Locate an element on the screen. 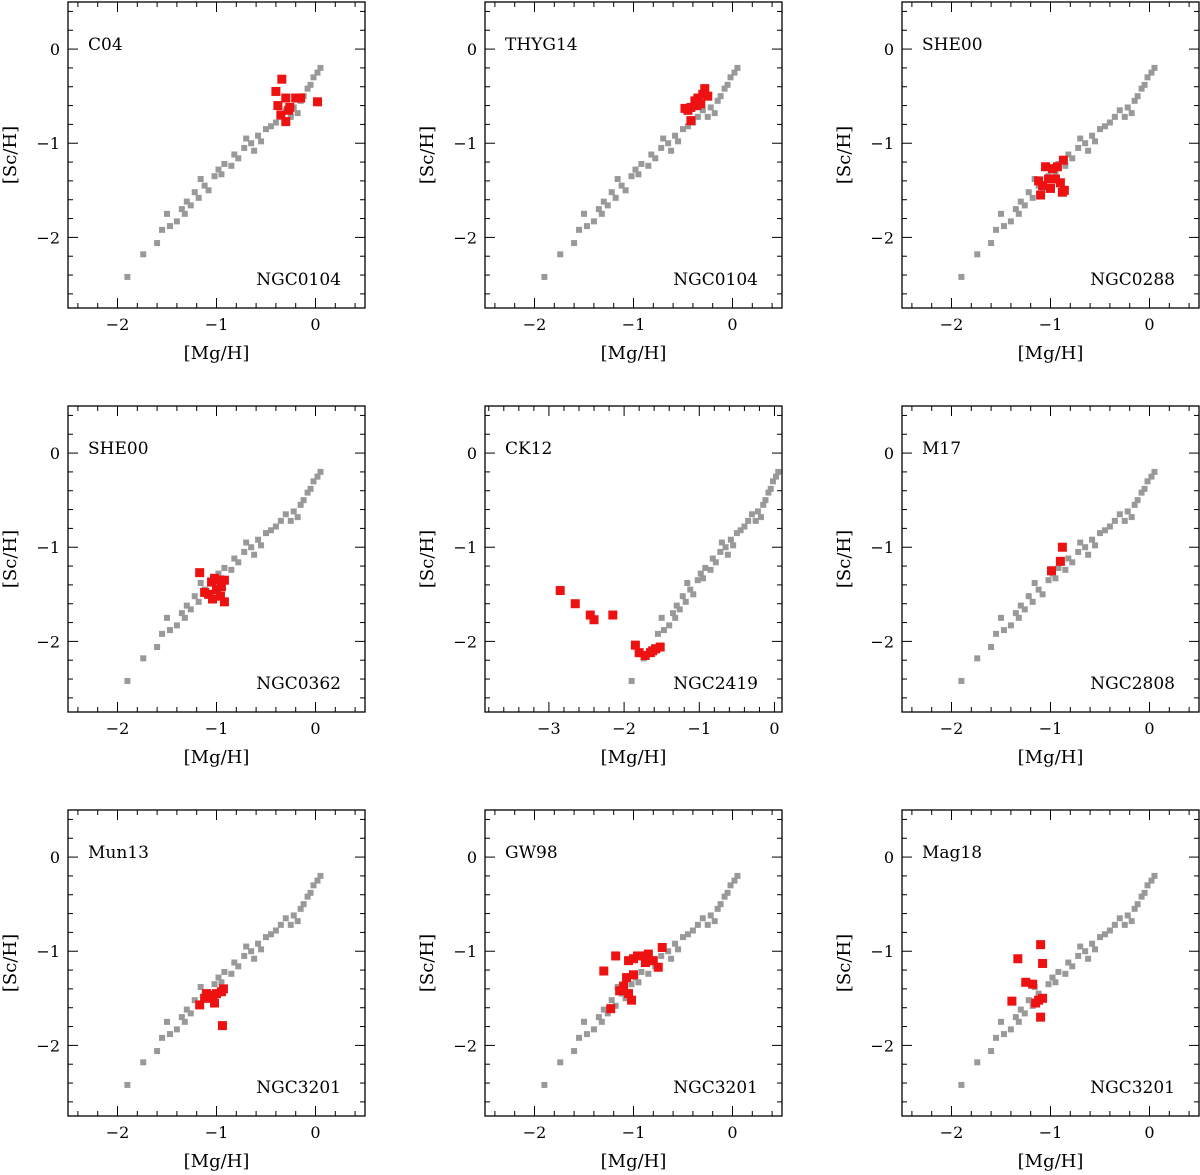 The width and height of the screenshot is (1200, 1175). source-label: CK12 is located at coordinates (528, 449).